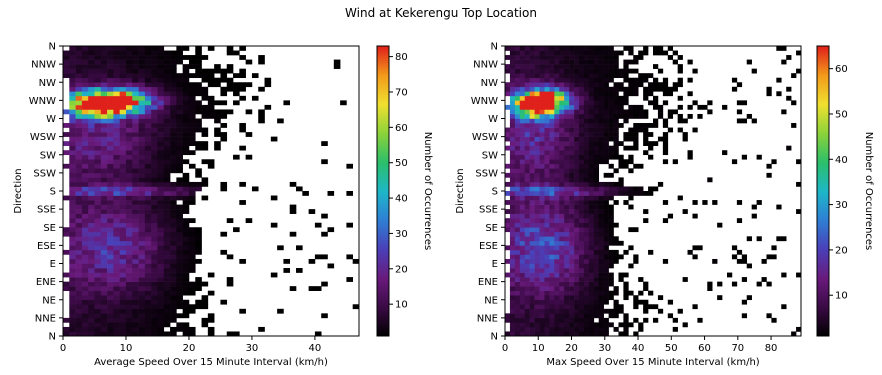  What do you see at coordinates (401, 128) in the screenshot?
I see `colorbar-tick-label: 60` at bounding box center [401, 128].